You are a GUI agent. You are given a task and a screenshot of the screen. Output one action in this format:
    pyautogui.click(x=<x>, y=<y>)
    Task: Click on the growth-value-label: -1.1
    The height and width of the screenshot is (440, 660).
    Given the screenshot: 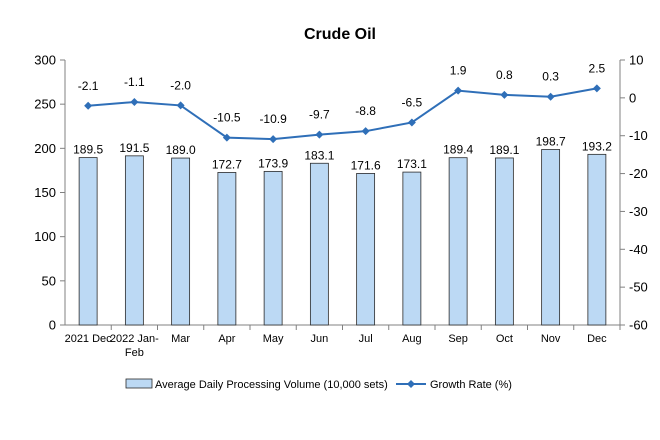 What is the action you would take?
    pyautogui.click(x=134, y=82)
    